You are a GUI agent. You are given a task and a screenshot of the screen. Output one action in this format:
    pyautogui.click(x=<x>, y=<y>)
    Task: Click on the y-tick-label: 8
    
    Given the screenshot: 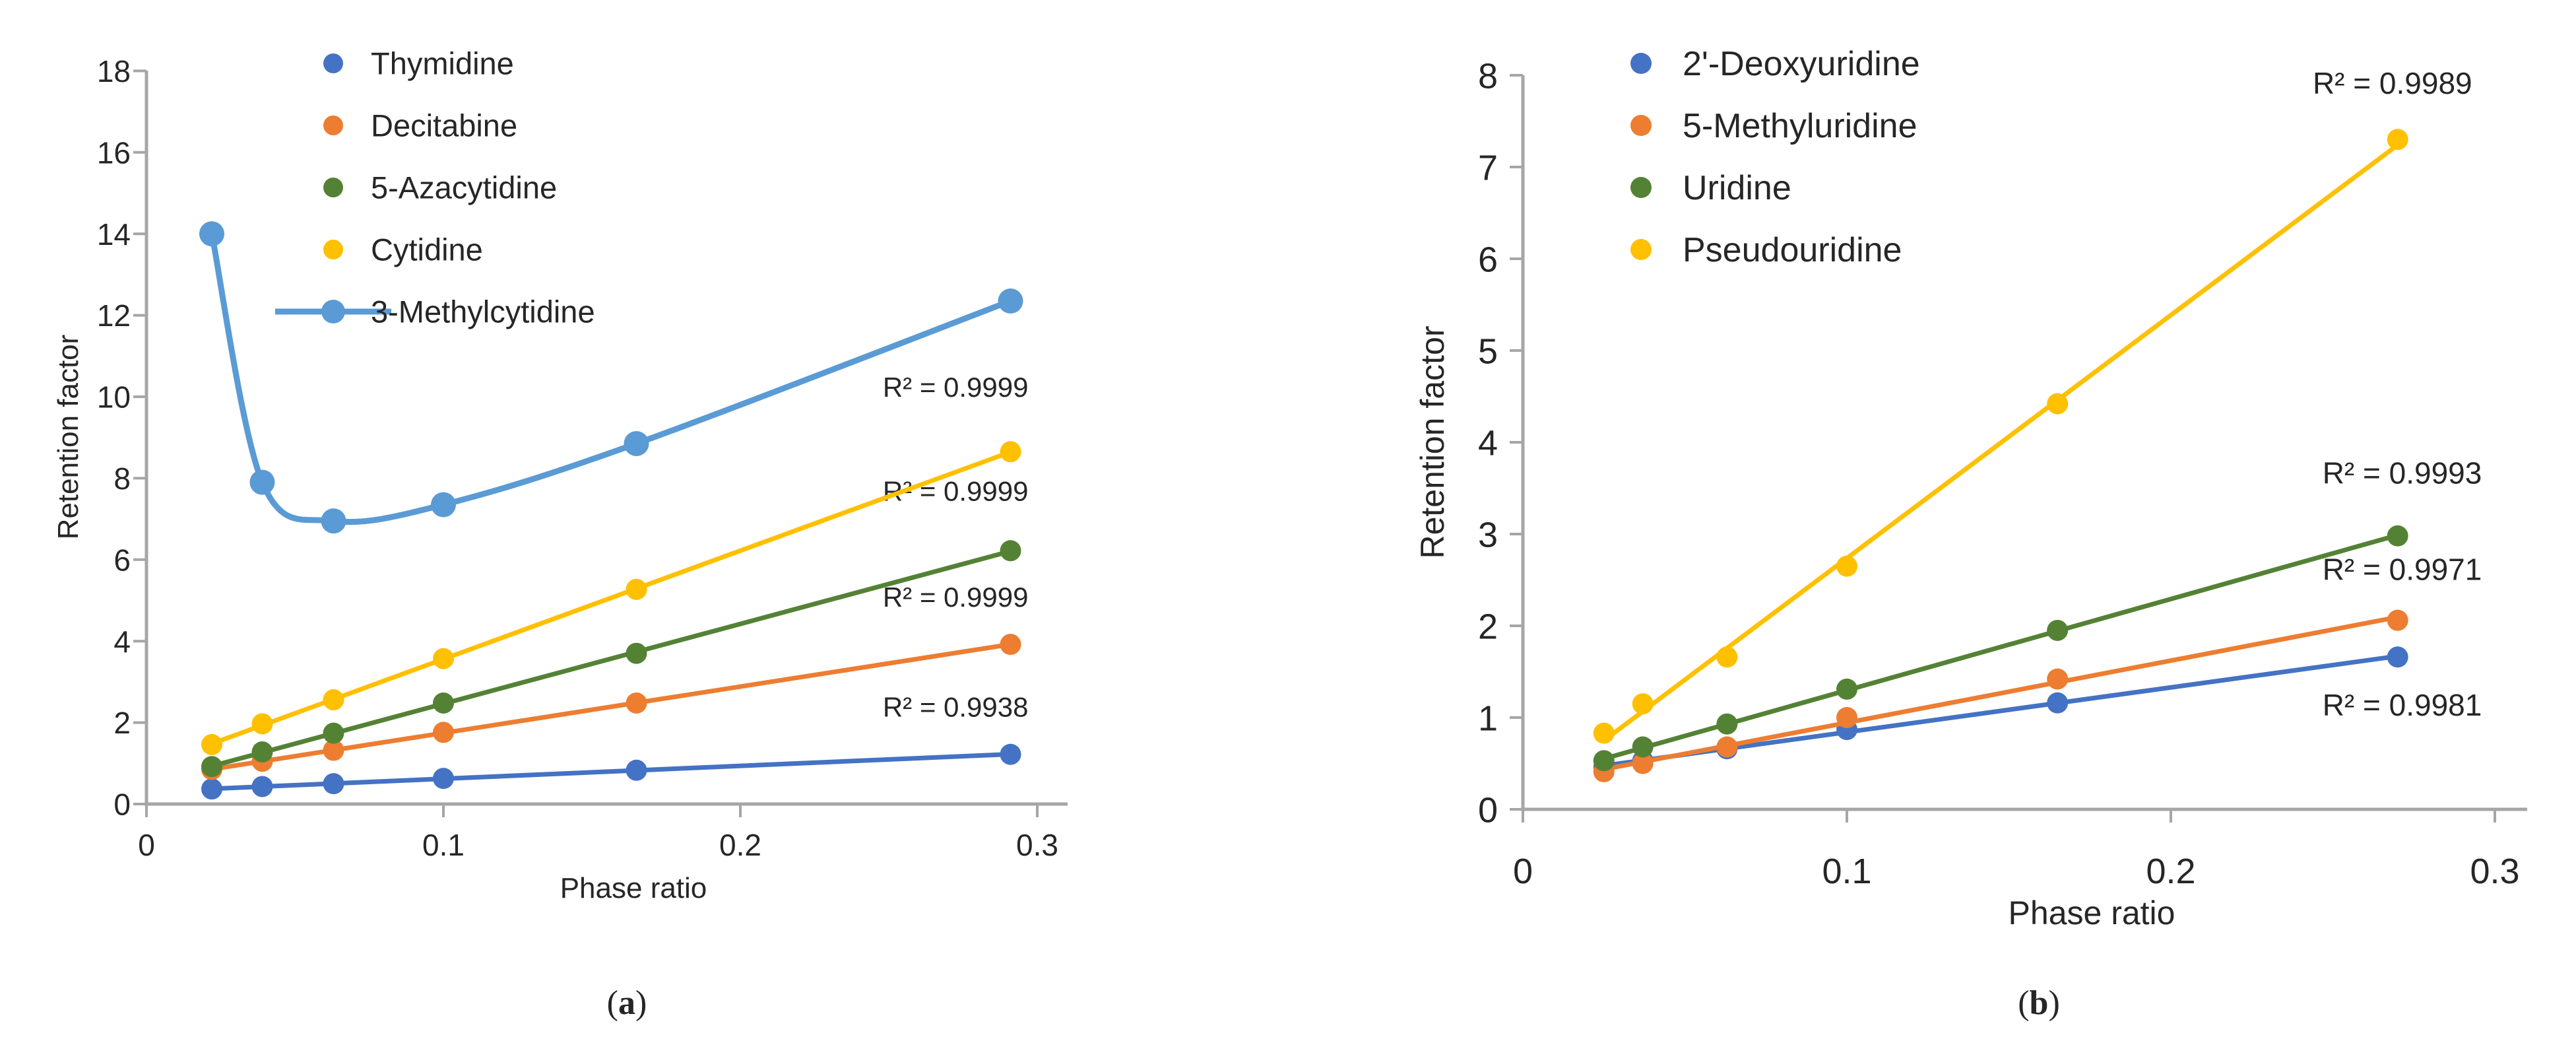 What is the action you would take?
    pyautogui.click(x=1488, y=76)
    